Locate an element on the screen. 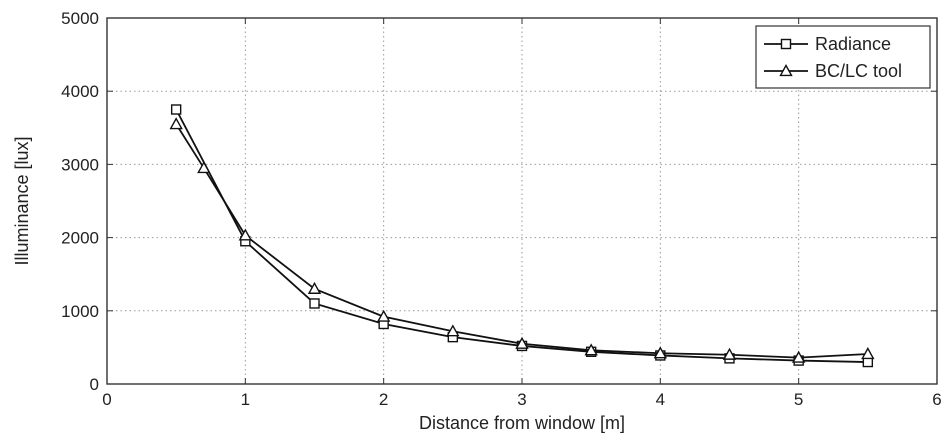  legend: Radiance BC/LC tool is located at coordinates (843, 57).